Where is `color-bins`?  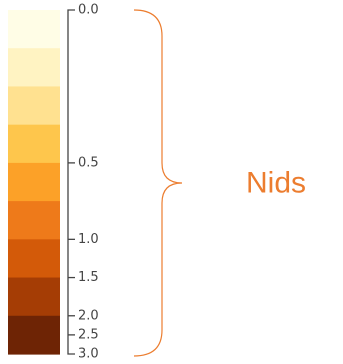 color-bins is located at coordinates (34, 182).